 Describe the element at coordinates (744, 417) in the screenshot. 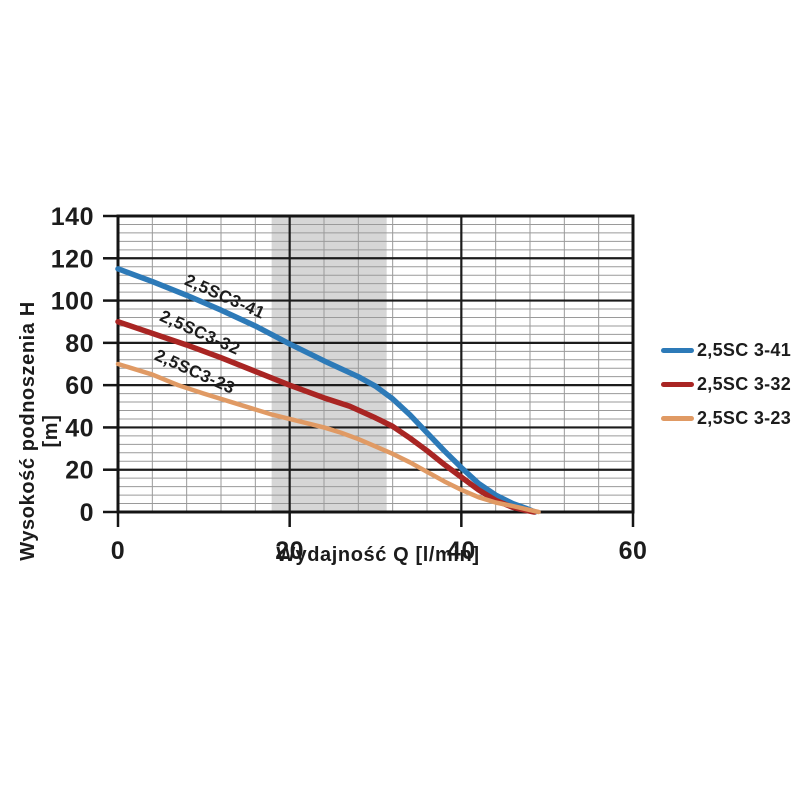

I see `legend-label: 2,5SC 3-23` at that location.